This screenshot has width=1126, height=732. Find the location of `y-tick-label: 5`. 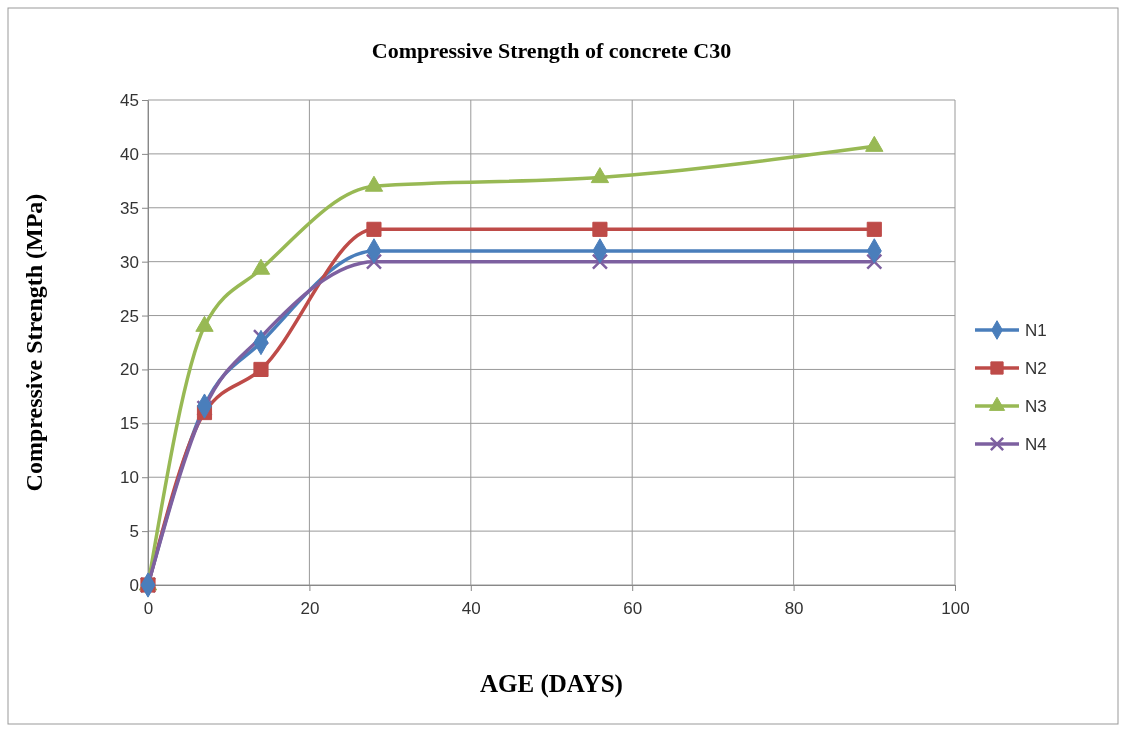

y-tick-label: 5 is located at coordinates (134, 532).